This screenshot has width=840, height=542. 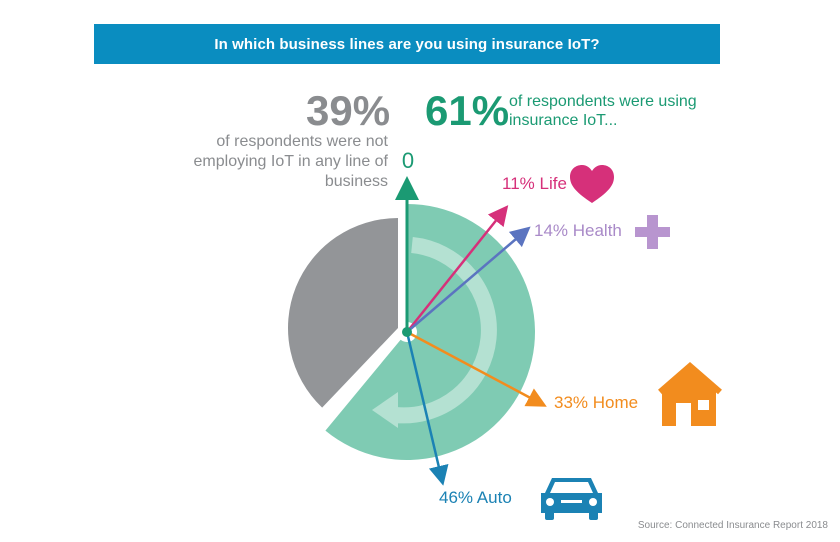 I want to click on life-label: 11% Life, so click(x=534, y=183).